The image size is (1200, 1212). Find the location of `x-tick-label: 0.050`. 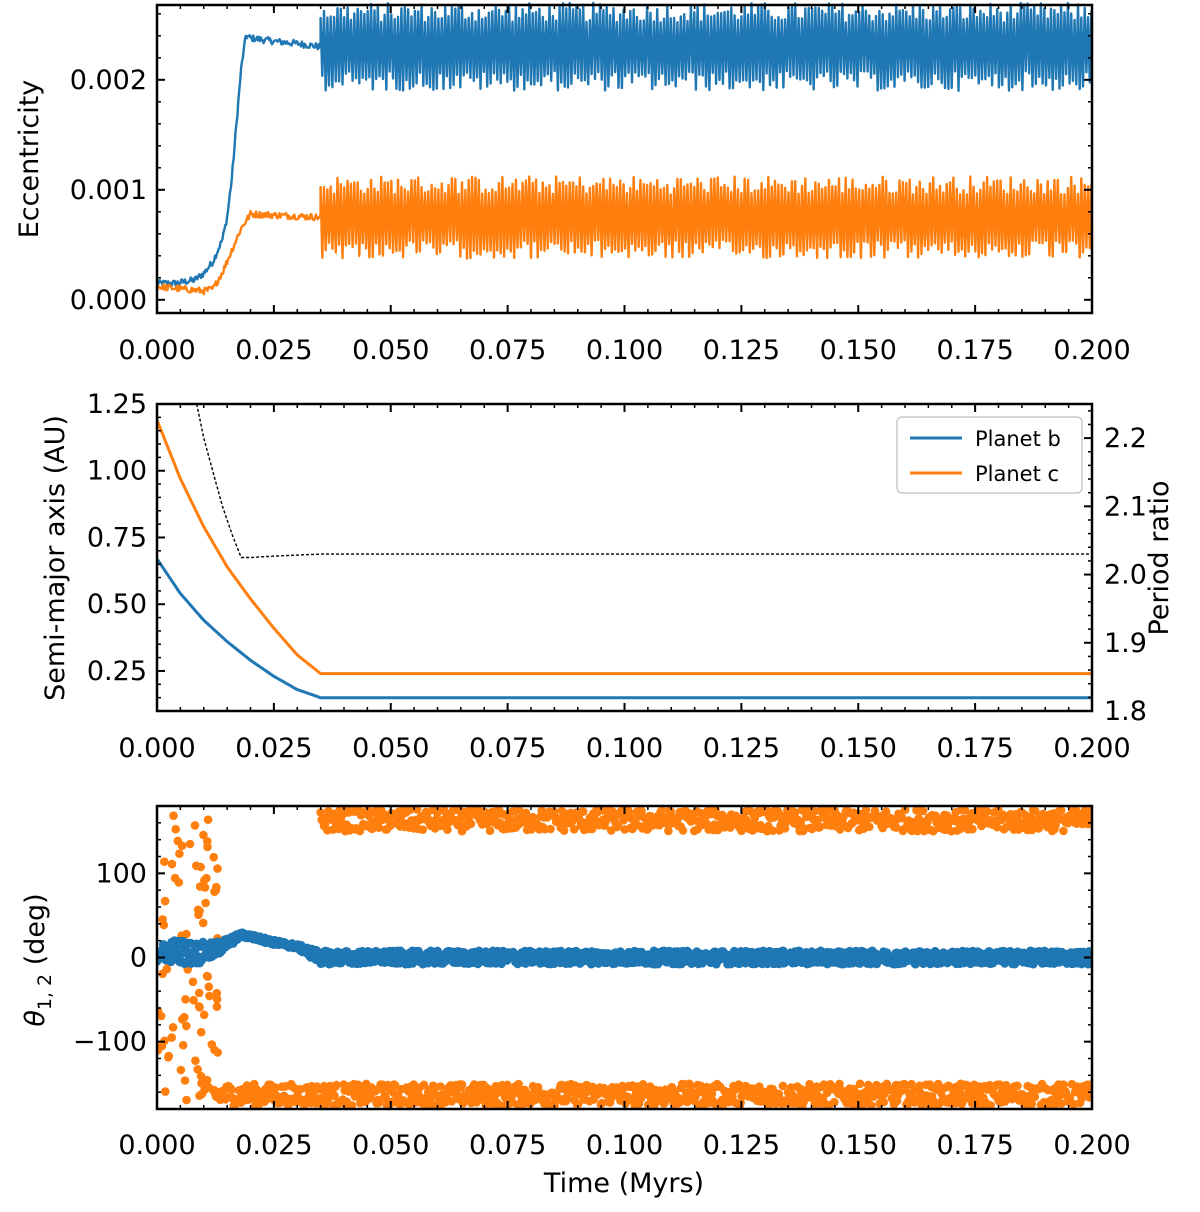

x-tick-label: 0.050 is located at coordinates (390, 748).